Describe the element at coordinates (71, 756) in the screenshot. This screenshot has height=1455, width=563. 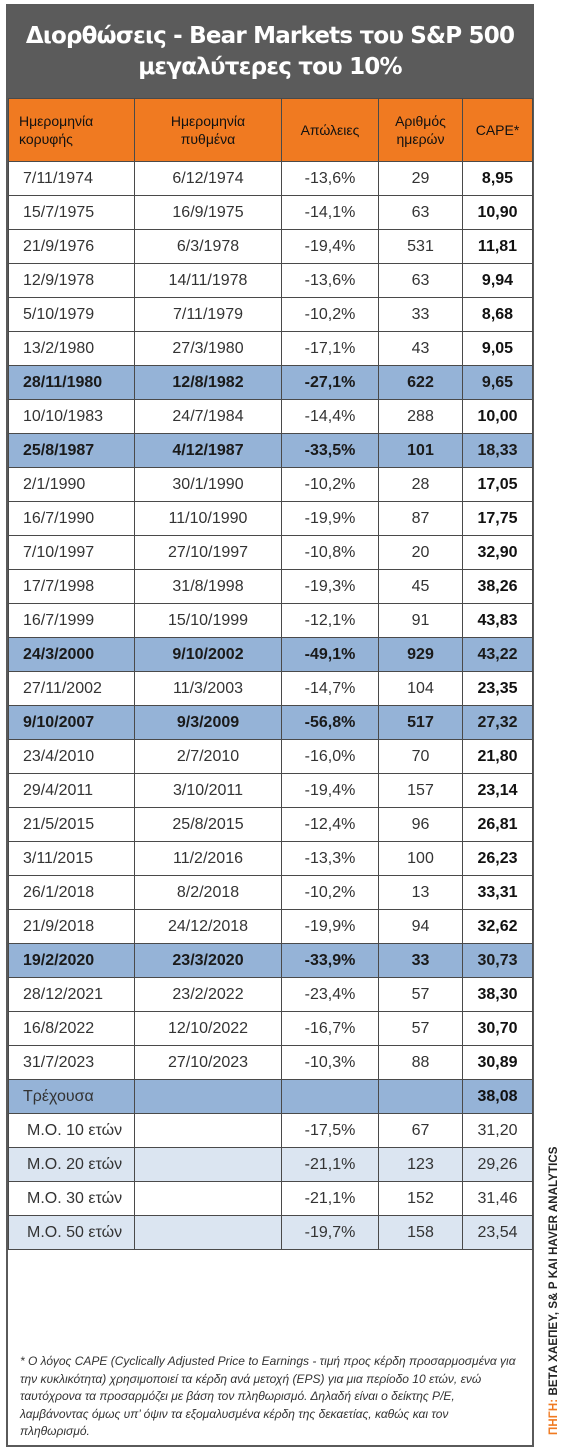
I see `peak-date-cell: 23/4/2010` at that location.